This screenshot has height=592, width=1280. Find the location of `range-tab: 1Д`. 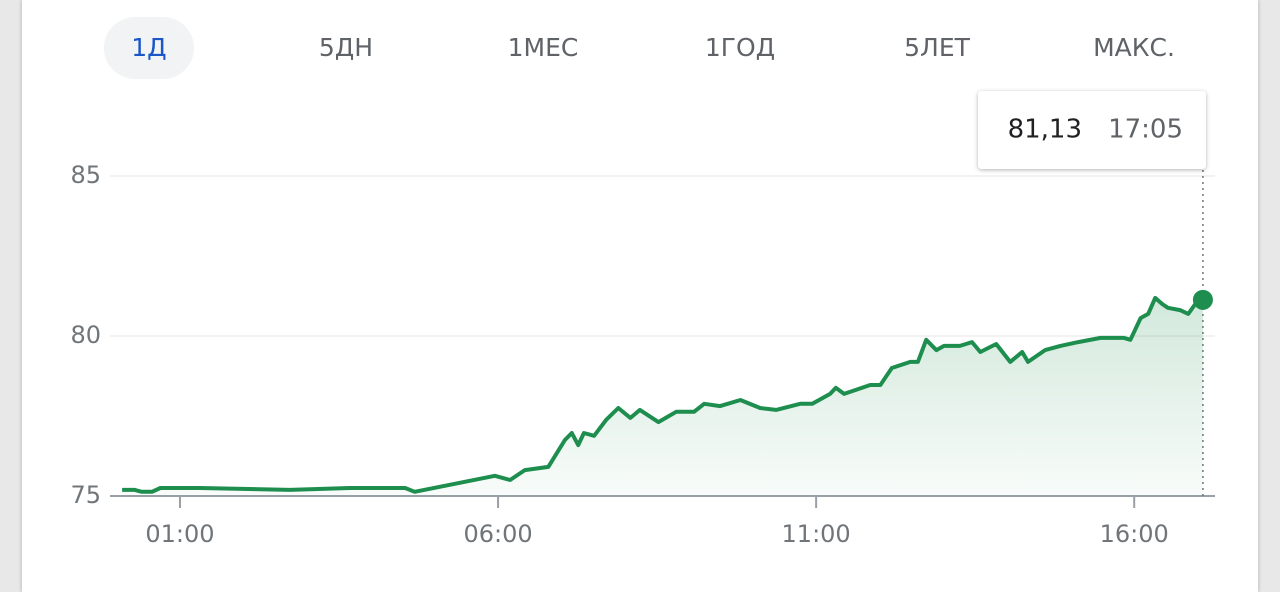

range-tab: 1Д is located at coordinates (148, 47).